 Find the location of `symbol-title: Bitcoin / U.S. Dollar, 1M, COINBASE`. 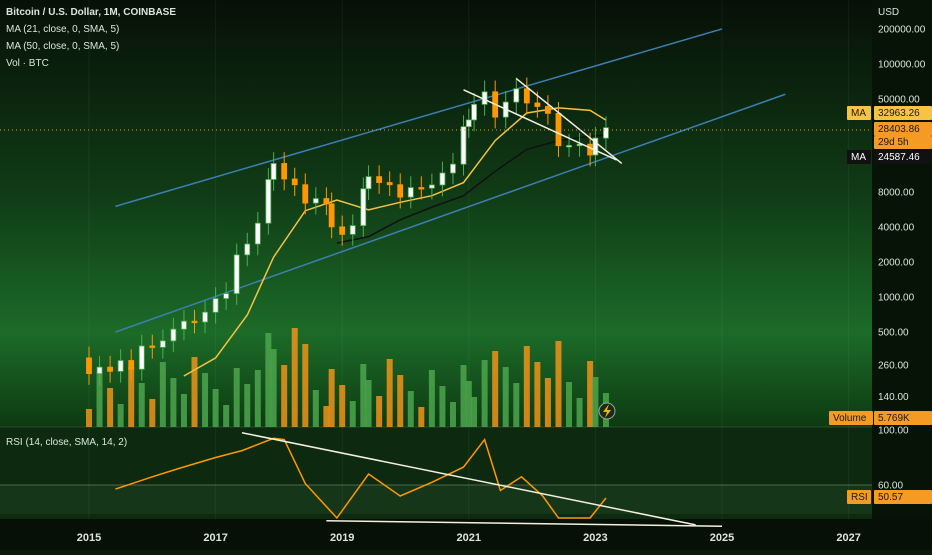

symbol-title: Bitcoin / U.S. Dollar, 1M, COINBASE is located at coordinates (91, 12).